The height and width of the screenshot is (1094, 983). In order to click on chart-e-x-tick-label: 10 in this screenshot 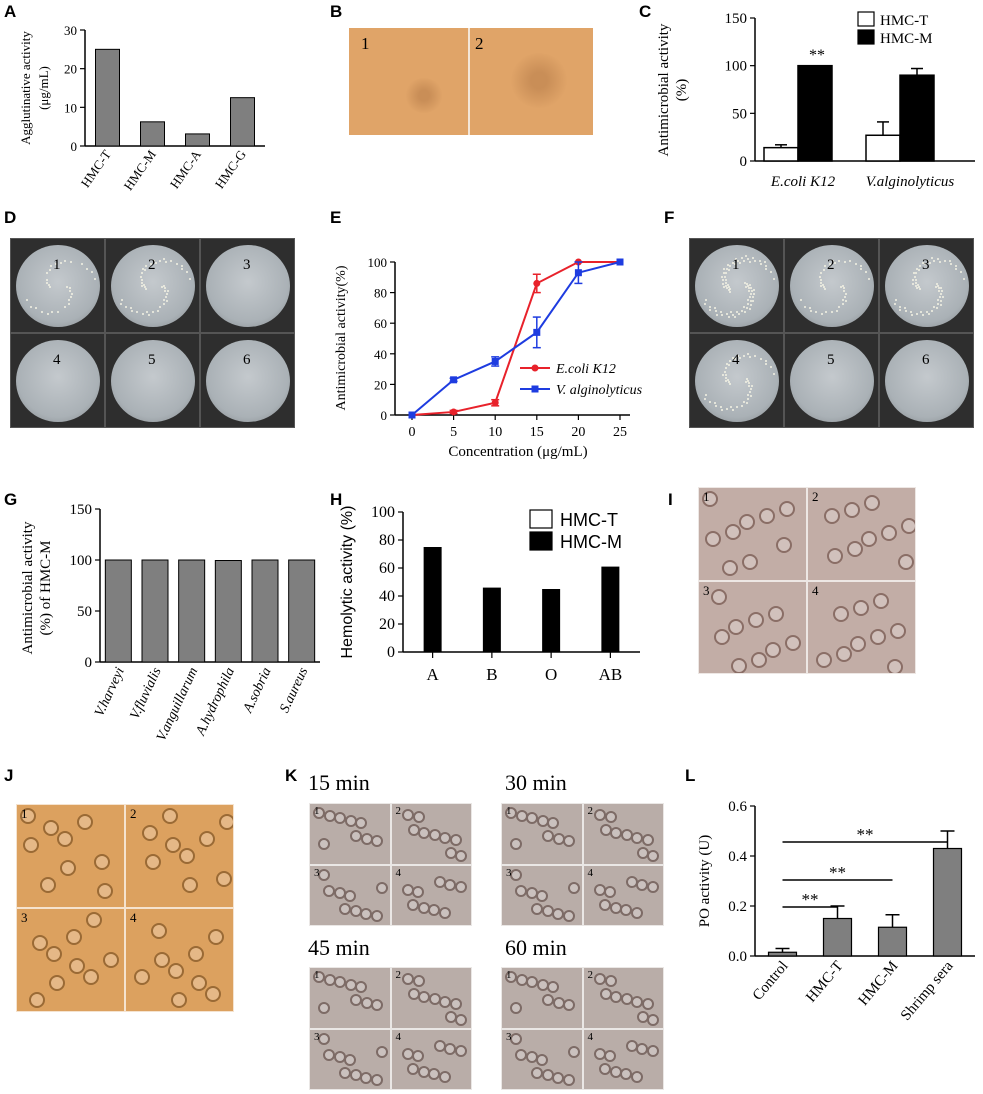, I will do `click(495, 432)`.